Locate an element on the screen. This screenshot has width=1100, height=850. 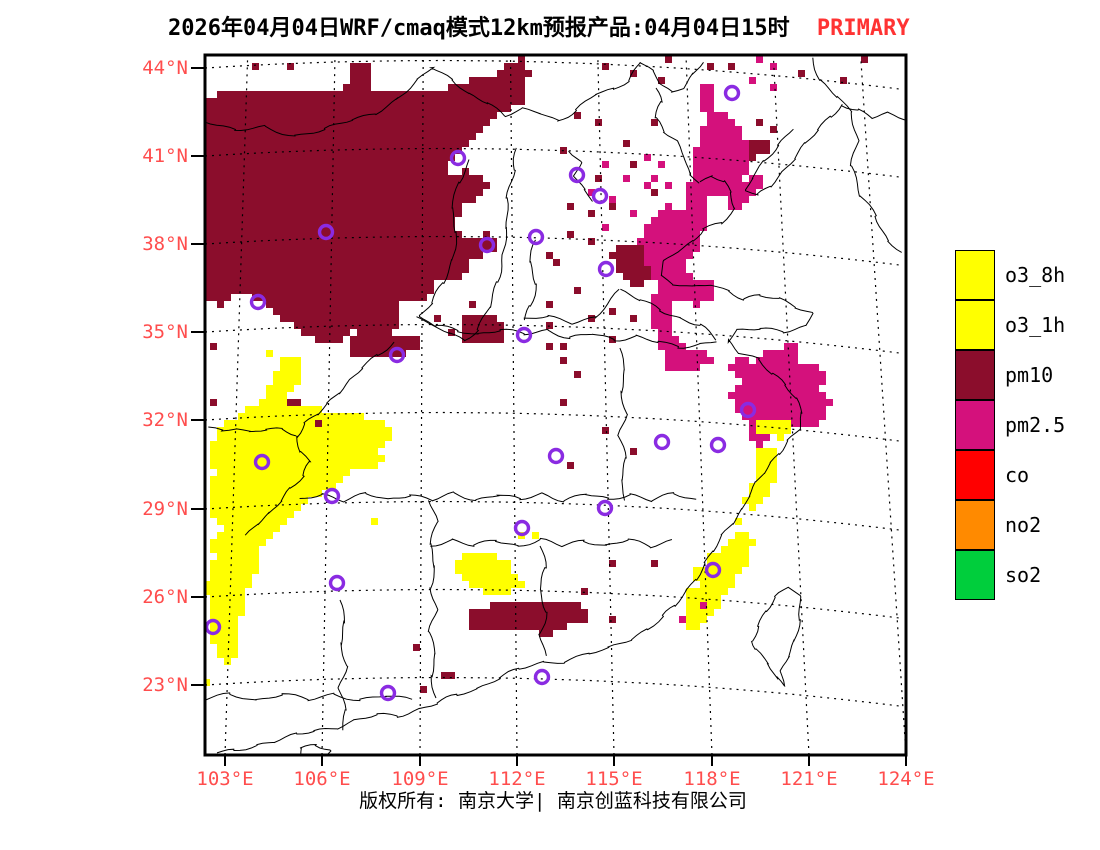
legend-item-pm10: pm10 is located at coordinates (1010, 375).